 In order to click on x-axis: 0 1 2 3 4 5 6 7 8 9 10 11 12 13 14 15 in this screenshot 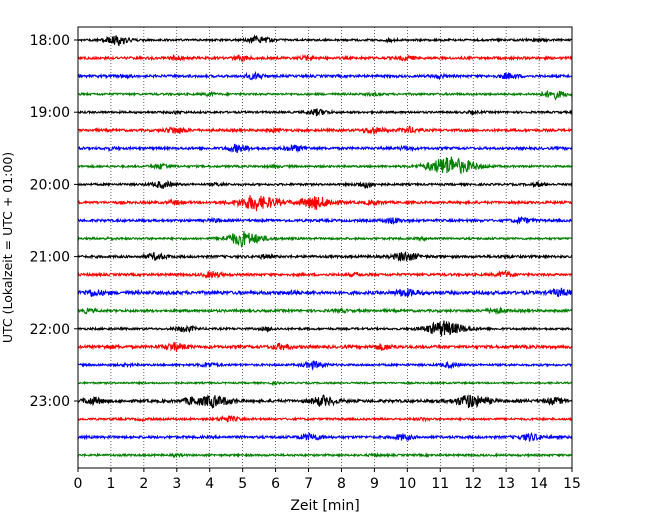, I will do `click(327, 480)`.